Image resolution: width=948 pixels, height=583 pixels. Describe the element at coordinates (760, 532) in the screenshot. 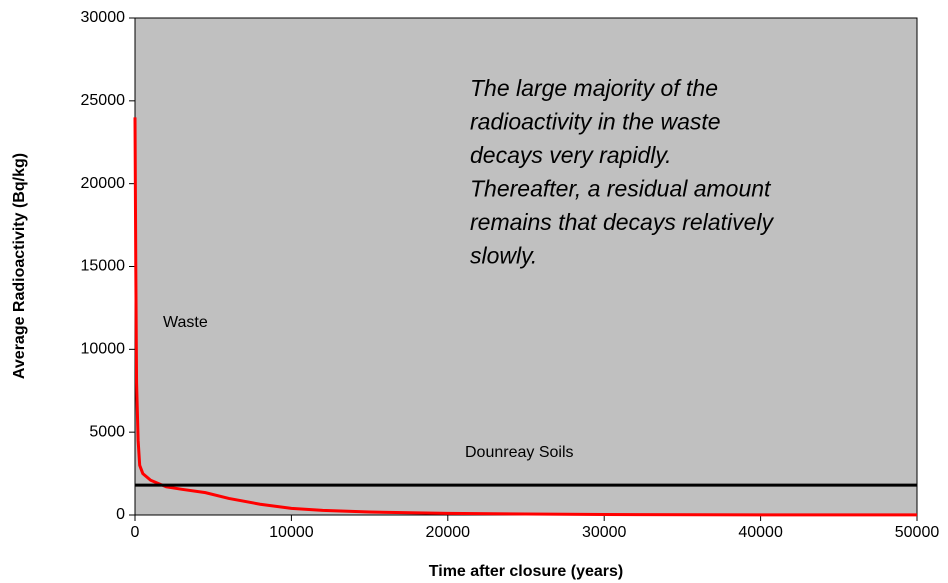

I see `x-tick-label: 40000` at that location.